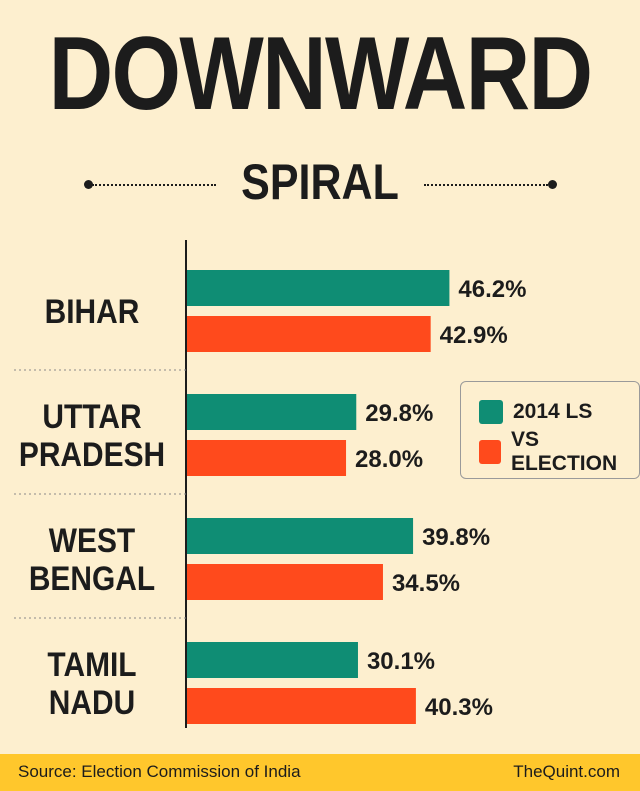  What do you see at coordinates (426, 583) in the screenshot?
I see `bar-value-label: 34.5%` at bounding box center [426, 583].